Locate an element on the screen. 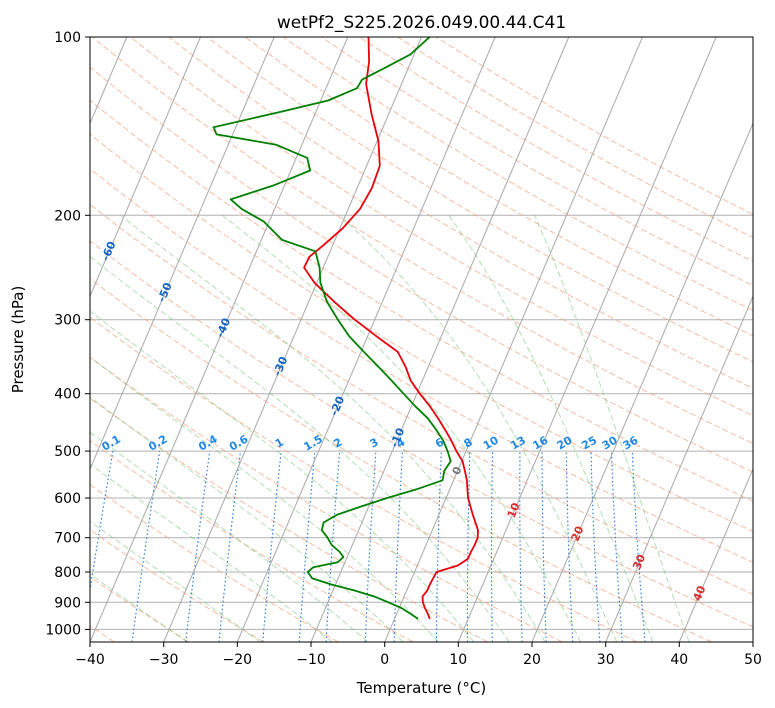  x-axis-label: Temperature (°C) is located at coordinates (421, 688).